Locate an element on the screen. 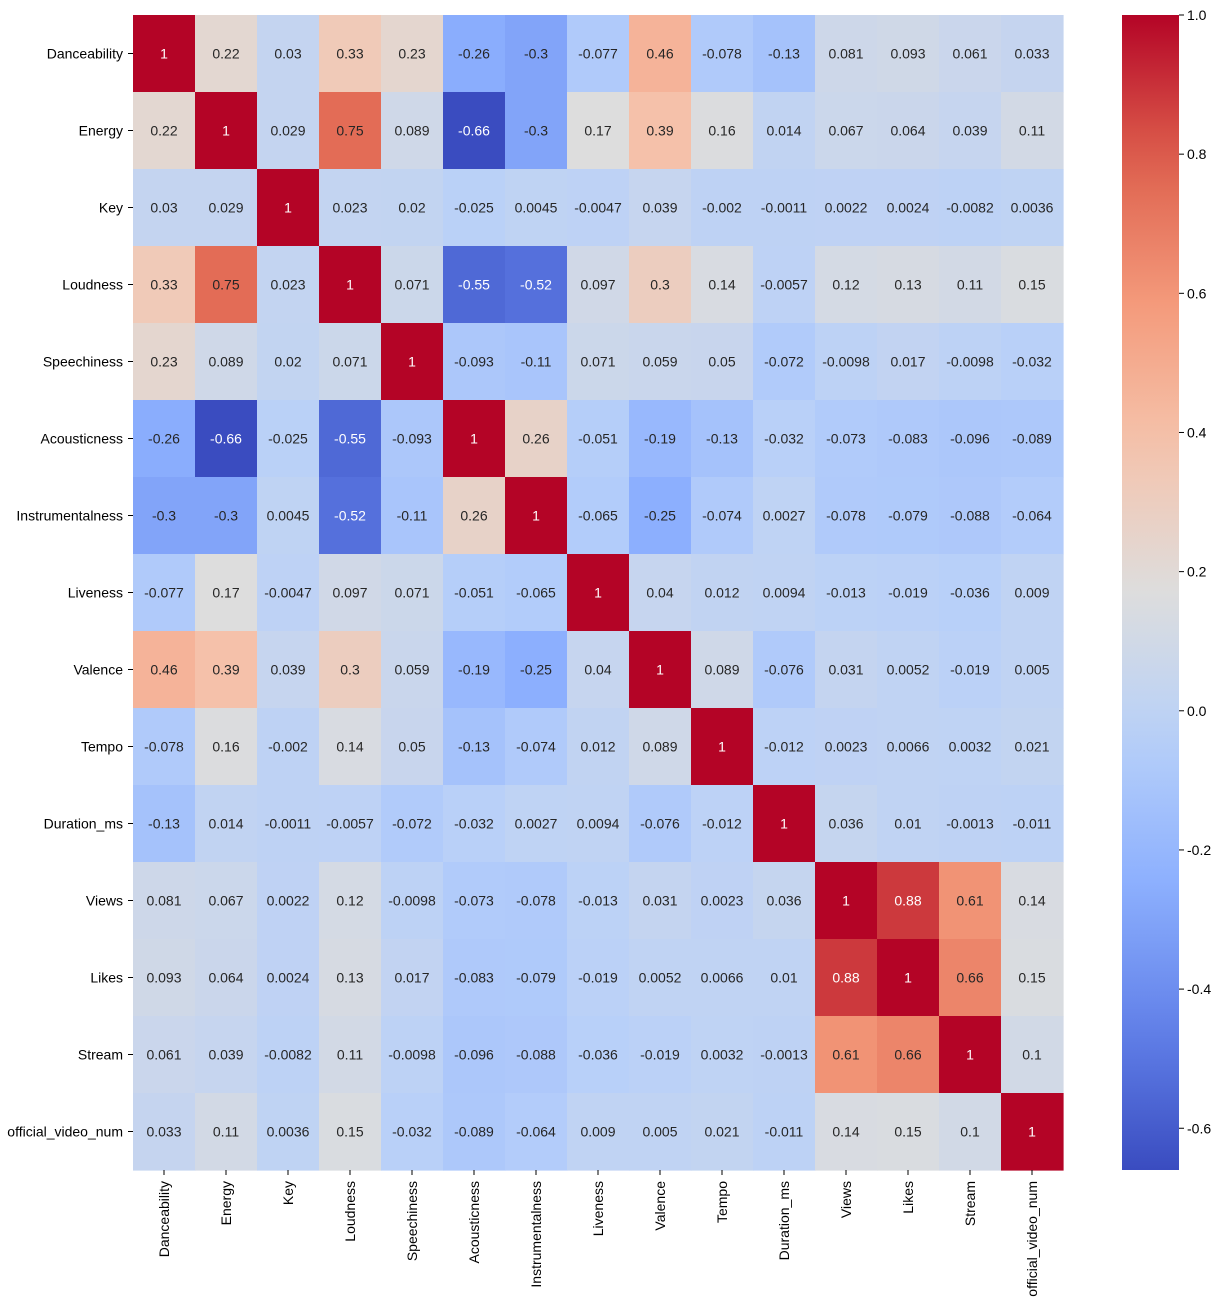 The image size is (1222, 1303). heatmap-cell-views-valence is located at coordinates (660, 901).